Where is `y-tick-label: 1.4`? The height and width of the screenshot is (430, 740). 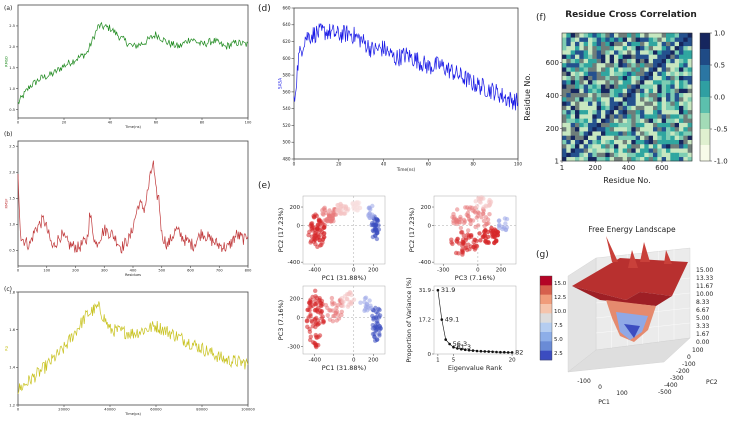
y-tick-label: 1.4 is located at coordinates (12, 368).